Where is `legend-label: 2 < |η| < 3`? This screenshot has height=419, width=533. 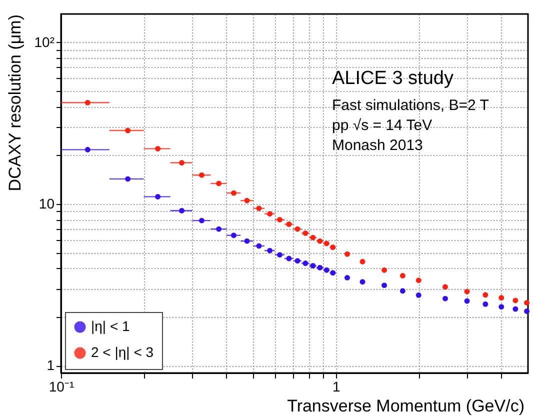 legend-label: 2 < |η| < 3 is located at coordinates (122, 352).